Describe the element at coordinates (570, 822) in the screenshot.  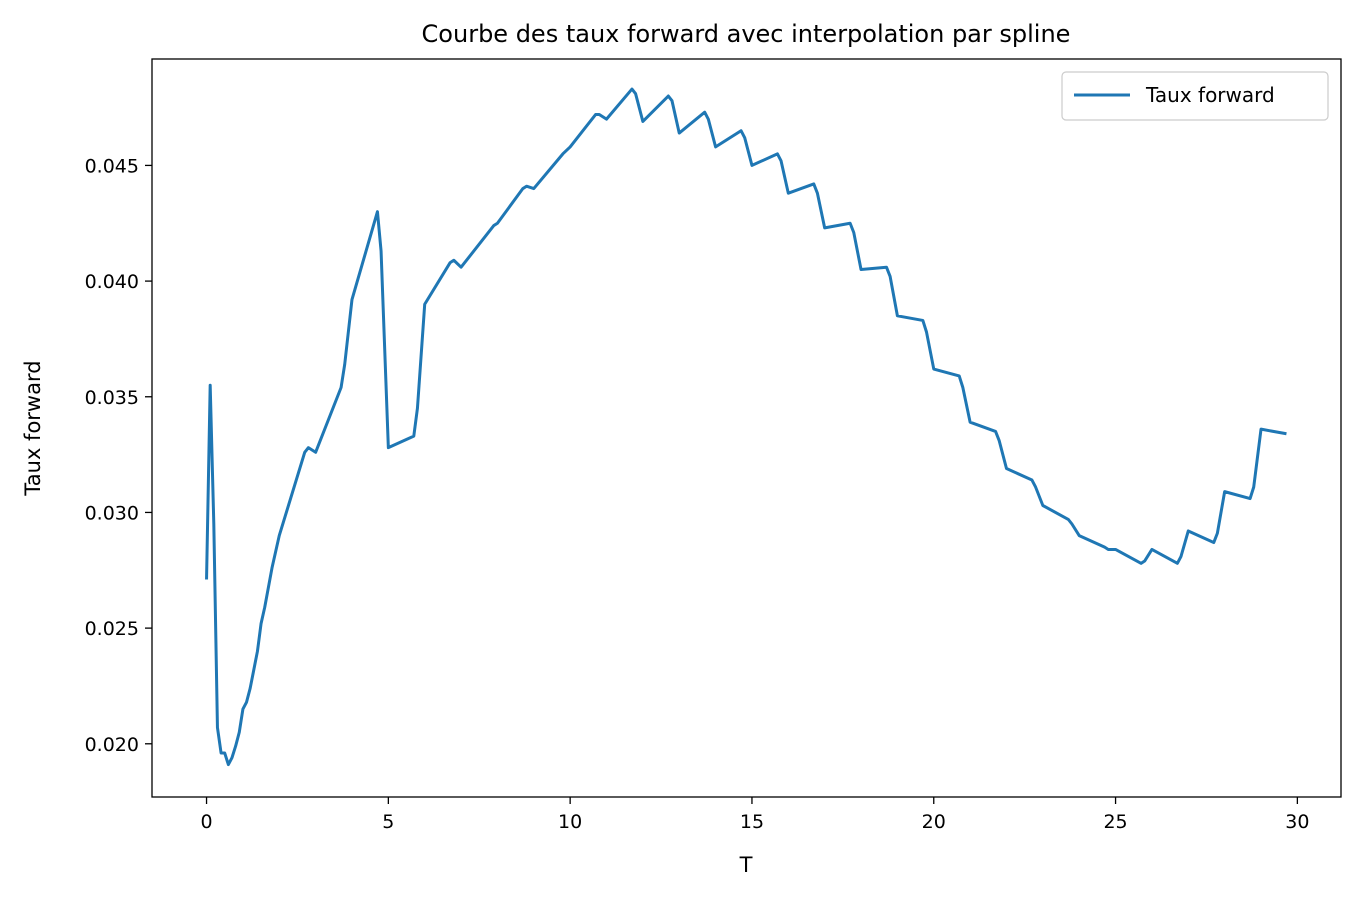
I see `x-tick-label: 10` at that location.